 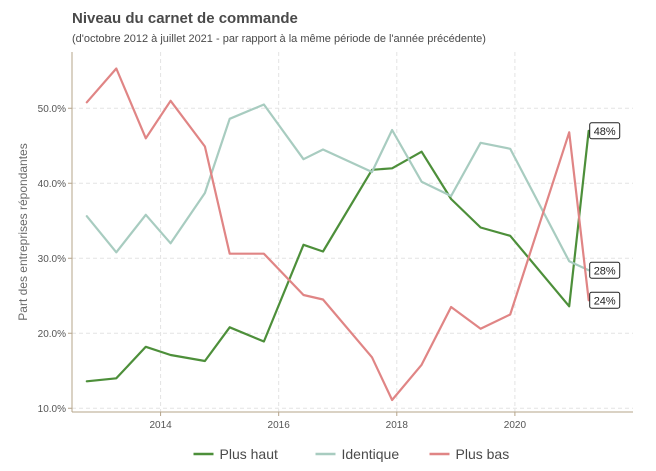 I want to click on legend-item-identique: Identique, so click(x=357, y=454).